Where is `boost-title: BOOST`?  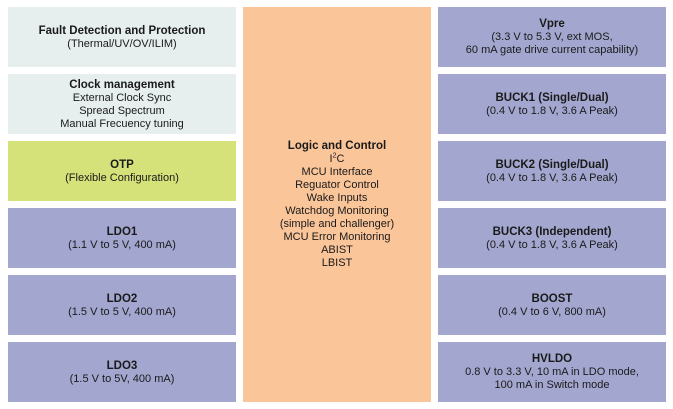
boost-title: BOOST is located at coordinates (552, 298).